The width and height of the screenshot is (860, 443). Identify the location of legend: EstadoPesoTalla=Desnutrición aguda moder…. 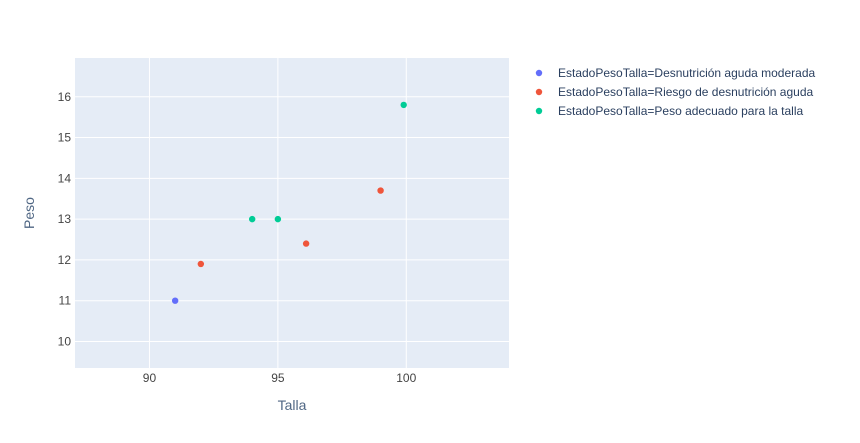
(675, 92).